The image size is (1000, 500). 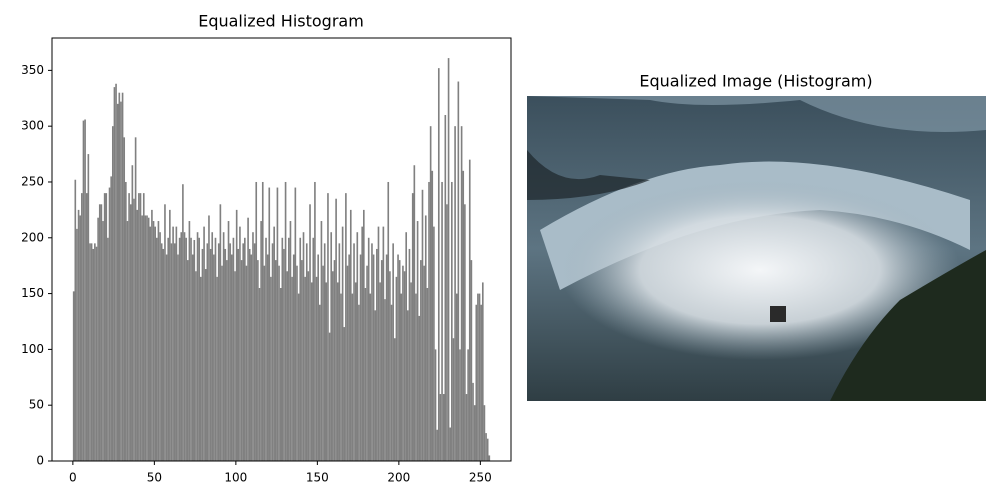 What do you see at coordinates (40, 461) in the screenshot?
I see `y-tick-label: 0` at bounding box center [40, 461].